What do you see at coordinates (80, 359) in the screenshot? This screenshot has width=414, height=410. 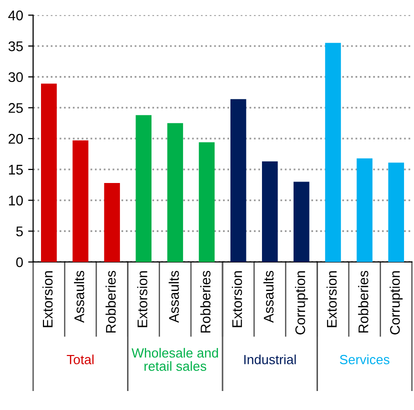 I see `text: Total` at bounding box center [80, 359].